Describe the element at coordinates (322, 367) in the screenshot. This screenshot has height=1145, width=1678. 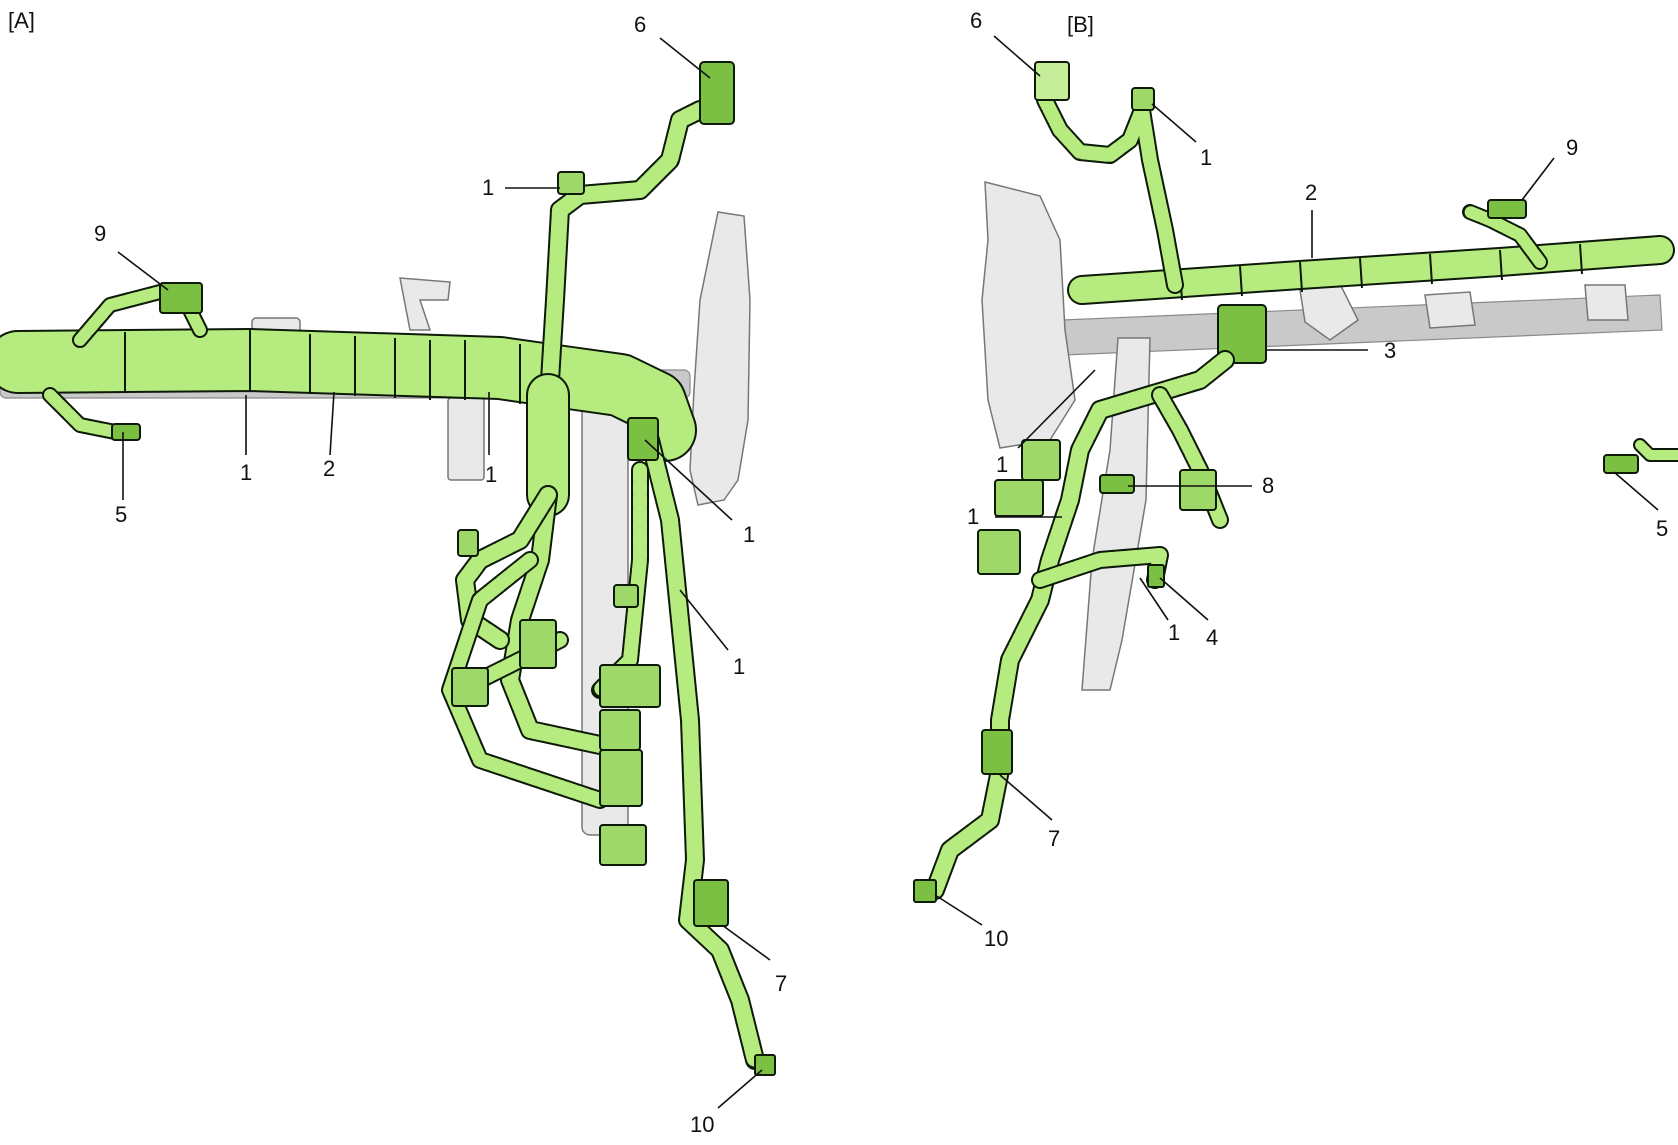
I see `trunk-tape-bands-a` at that location.